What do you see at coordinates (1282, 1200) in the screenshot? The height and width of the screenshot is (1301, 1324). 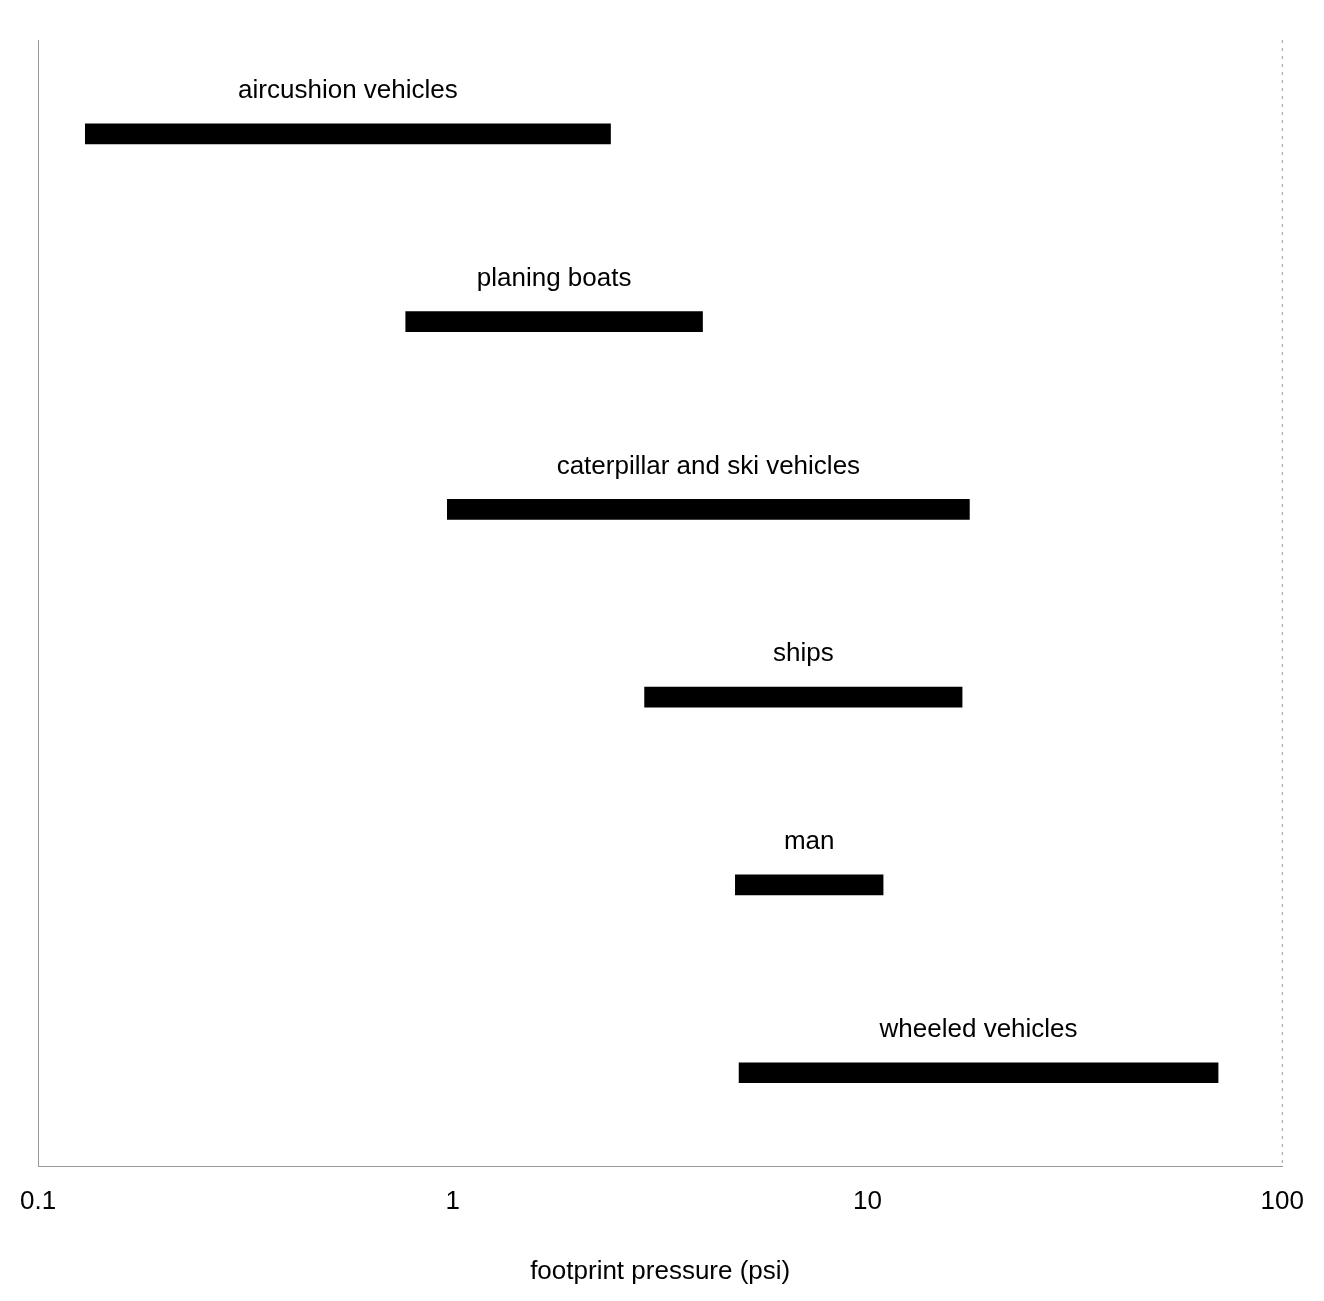 I see `x-tick-label: 100` at bounding box center [1282, 1200].